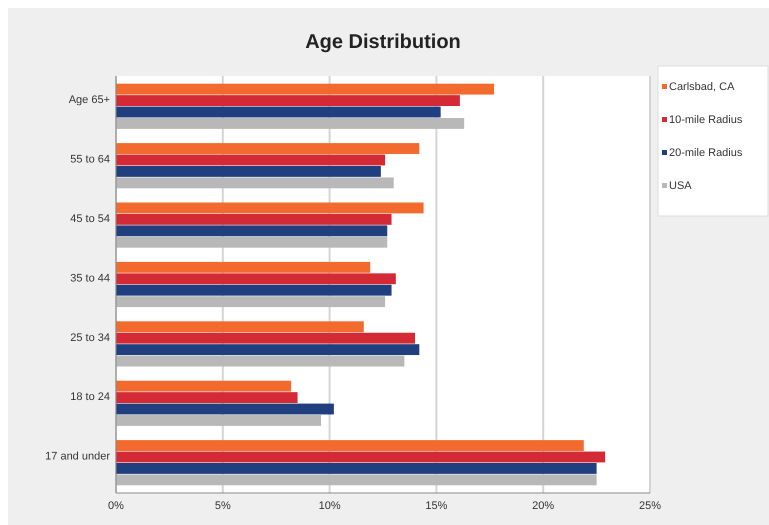 The height and width of the screenshot is (525, 769). What do you see at coordinates (702, 86) in the screenshot?
I see `legend-label: Carlsbad, CA` at bounding box center [702, 86].